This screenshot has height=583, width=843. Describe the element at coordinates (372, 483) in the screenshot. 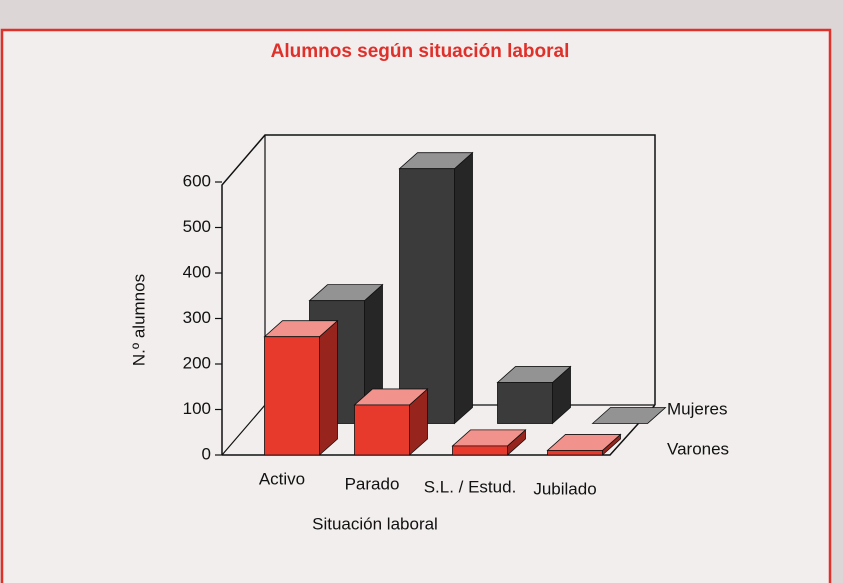

I see `x-tick-label: Parado` at that location.